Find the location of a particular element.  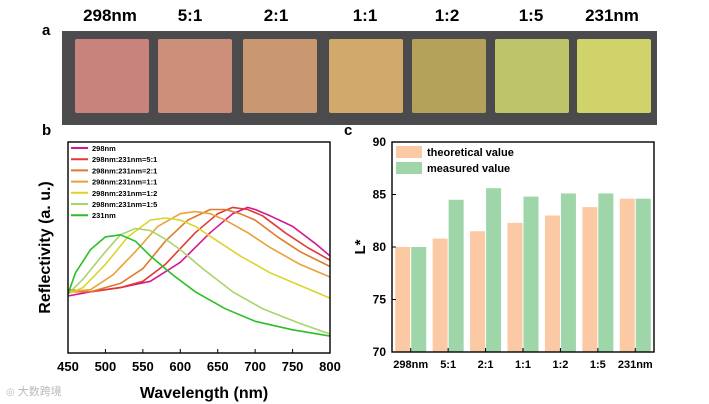

sample-label-2-1: 2:1 is located at coordinates (276, 15).